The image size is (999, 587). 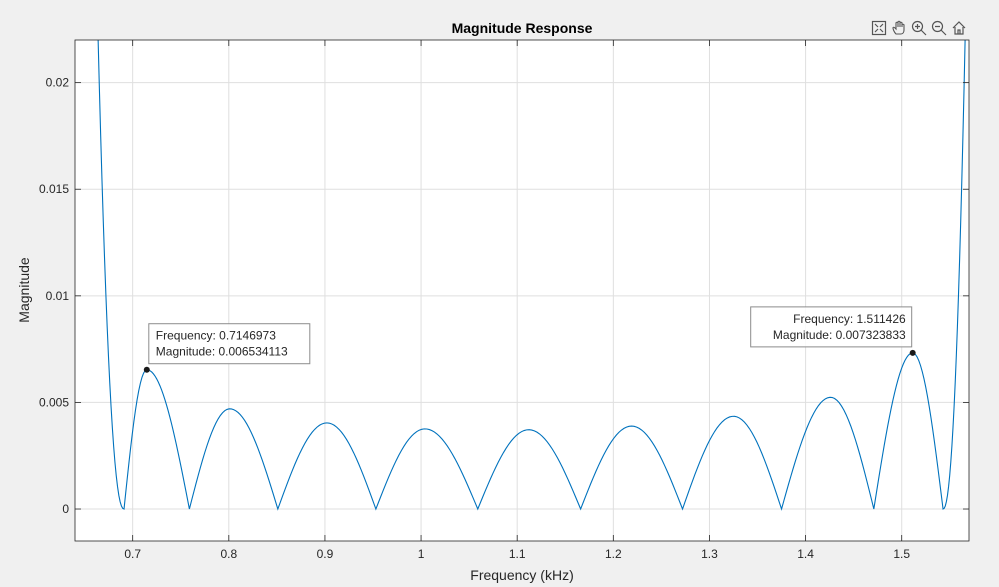 I want to click on x-tick-label: 1.2, so click(x=613, y=554).